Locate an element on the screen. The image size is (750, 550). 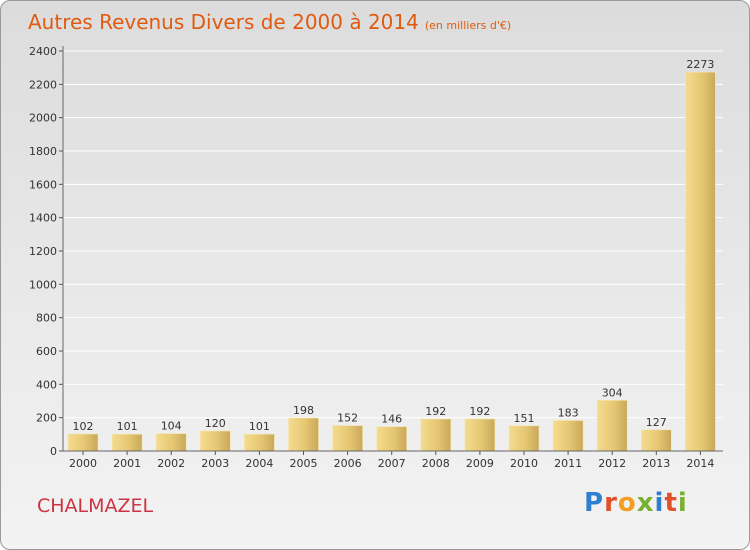
proxiti-logo: Proxiti is located at coordinates (636, 503).